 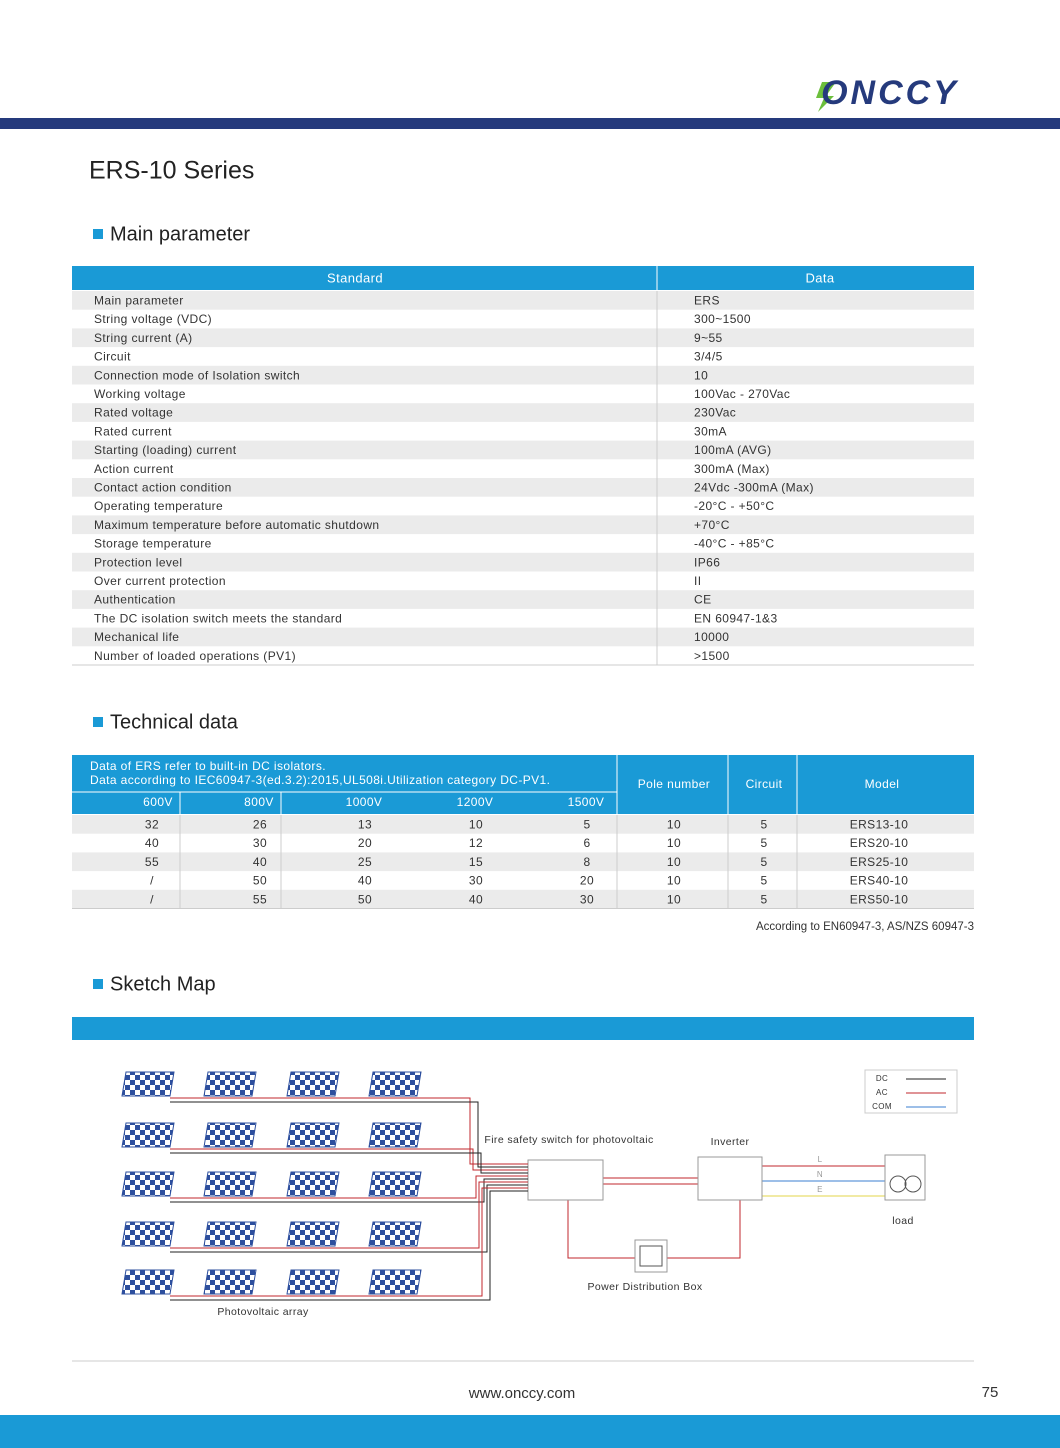 I want to click on distribution-panel, so click(x=651, y=1256).